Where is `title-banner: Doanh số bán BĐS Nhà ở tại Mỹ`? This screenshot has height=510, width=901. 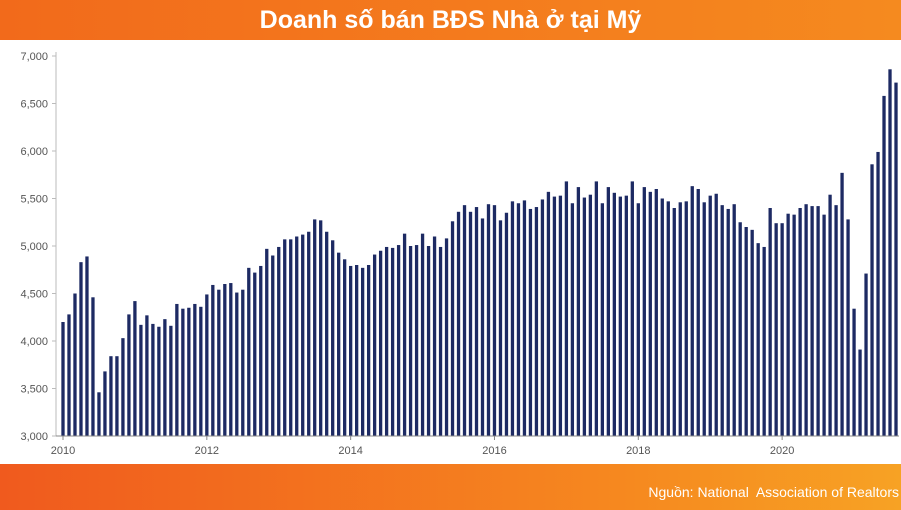
title-banner: Doanh số bán BĐS Nhà ở tại Mỹ is located at coordinates (450, 20).